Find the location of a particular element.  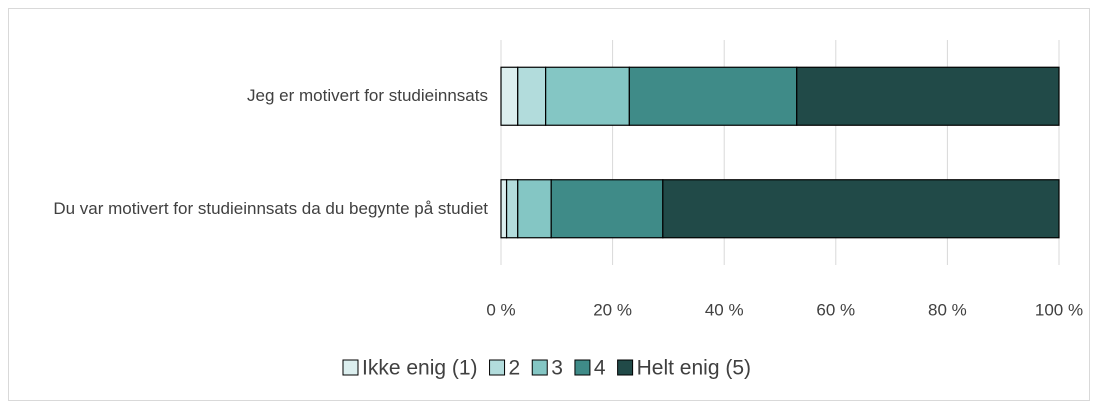

x-tick-label: 60 % is located at coordinates (835, 309).